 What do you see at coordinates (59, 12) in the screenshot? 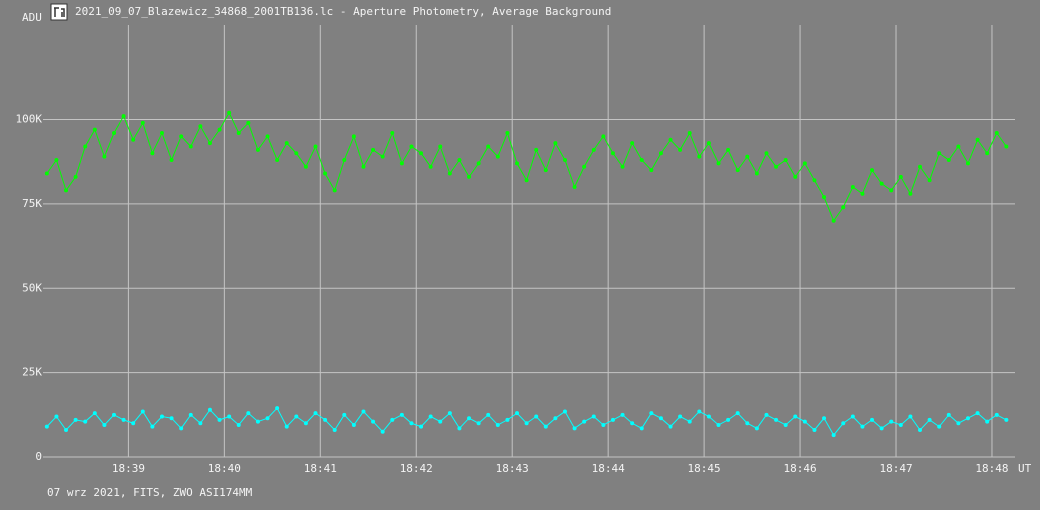
I see `app-icon` at bounding box center [59, 12].